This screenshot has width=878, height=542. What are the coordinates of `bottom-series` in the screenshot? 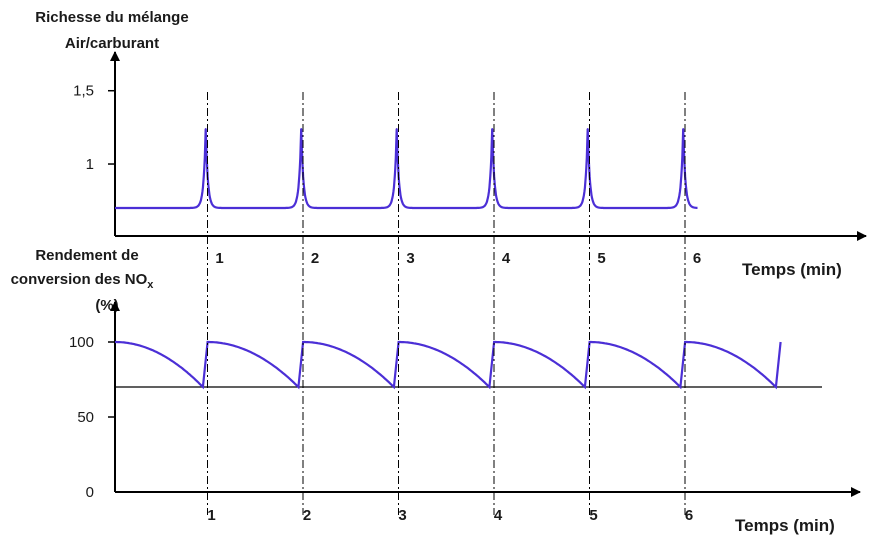 It's located at (468, 365).